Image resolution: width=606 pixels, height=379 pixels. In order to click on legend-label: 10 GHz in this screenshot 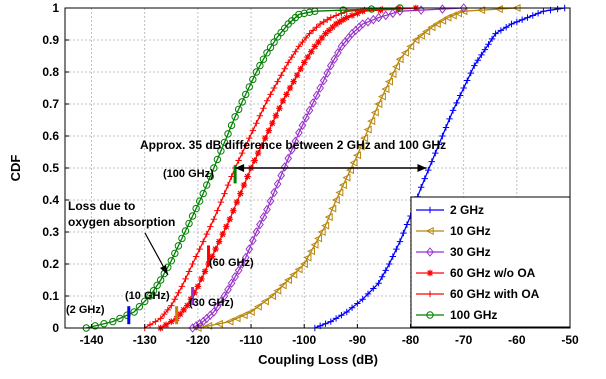, I will do `click(470, 231)`.